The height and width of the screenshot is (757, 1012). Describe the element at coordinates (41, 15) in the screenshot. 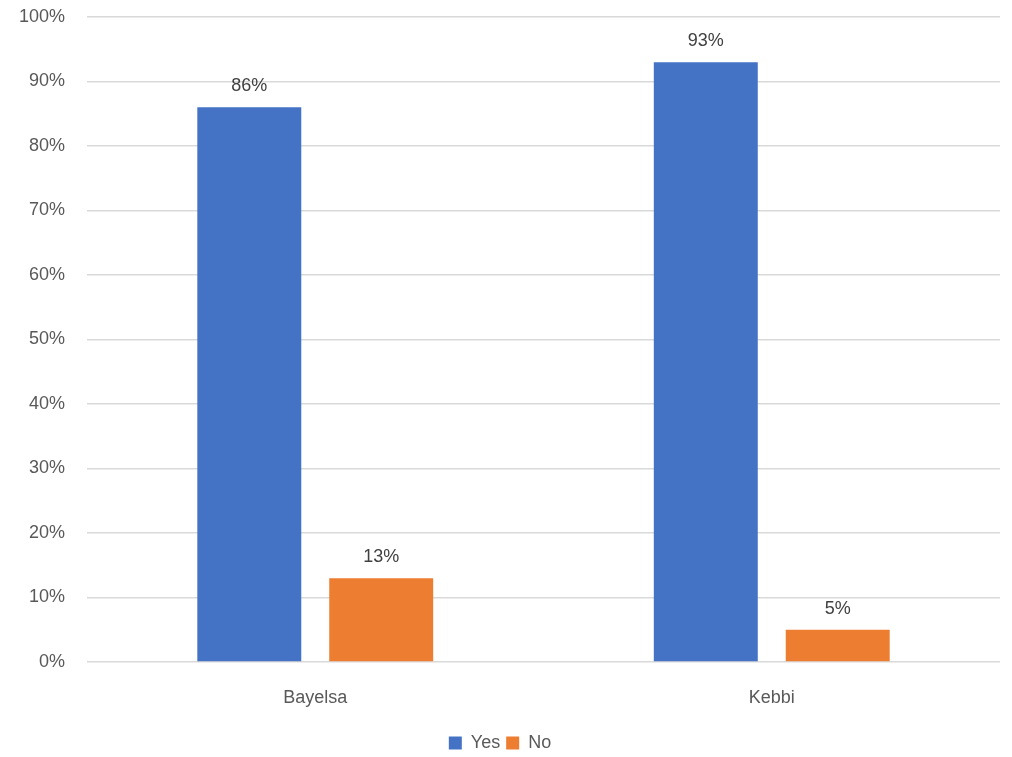

I see `y-tick-label: 100%` at that location.